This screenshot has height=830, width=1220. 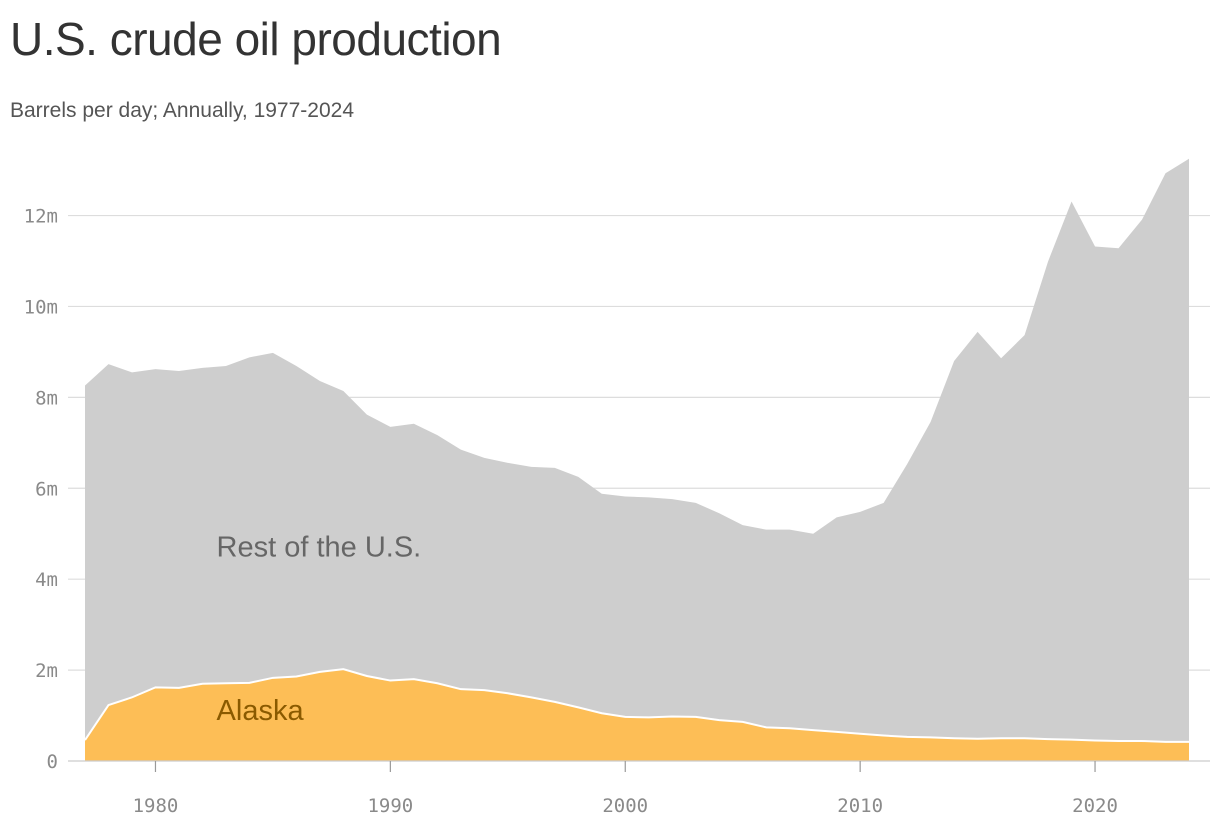 I want to click on y-tick-label: 10m, so click(x=41, y=307).